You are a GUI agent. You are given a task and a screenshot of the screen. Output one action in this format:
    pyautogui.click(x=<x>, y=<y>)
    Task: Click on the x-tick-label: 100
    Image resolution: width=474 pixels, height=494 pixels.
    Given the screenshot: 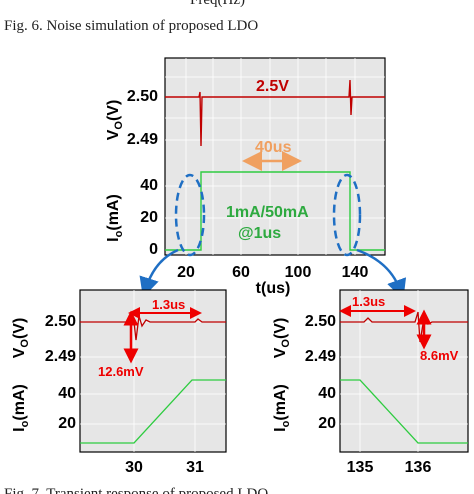 What is the action you would take?
    pyautogui.click(x=298, y=272)
    